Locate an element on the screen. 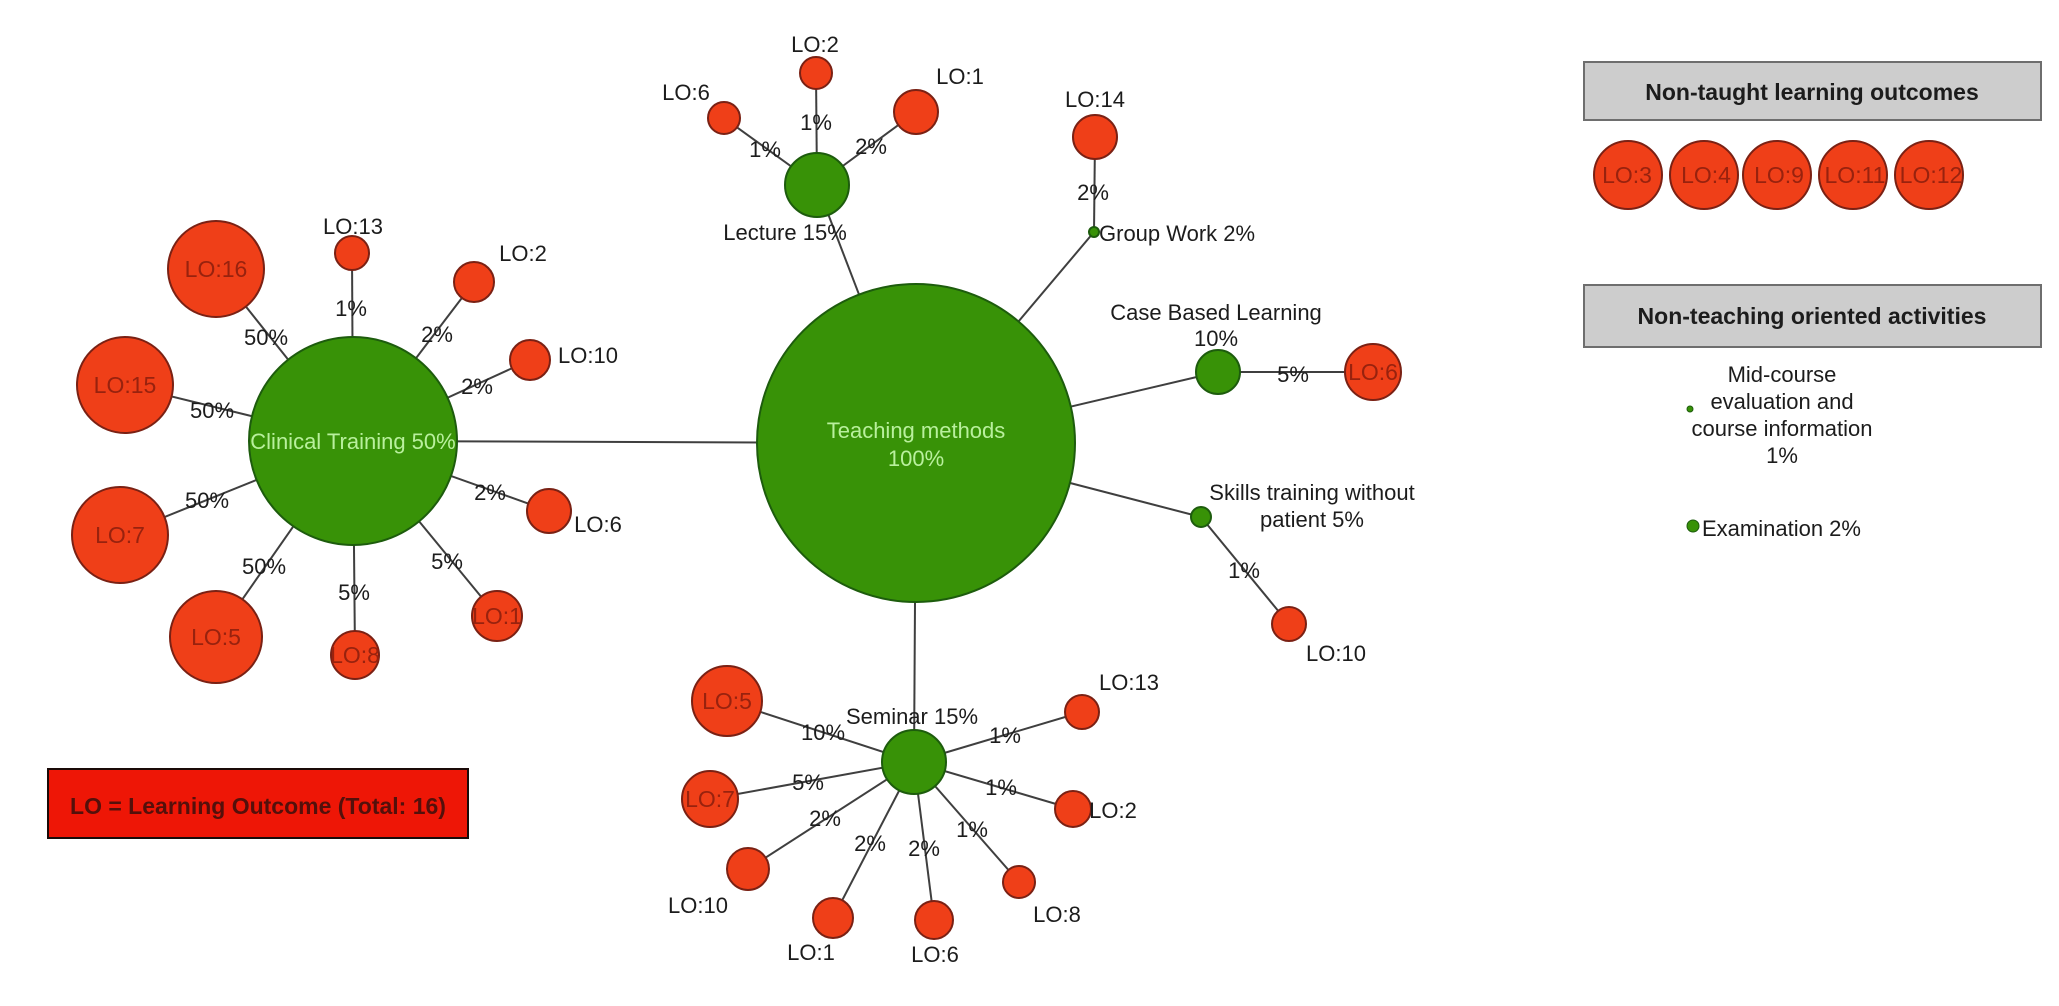 Image resolution: width=2059 pixels, height=1006 pixels. svg-text: LO:12 is located at coordinates (1931, 175).